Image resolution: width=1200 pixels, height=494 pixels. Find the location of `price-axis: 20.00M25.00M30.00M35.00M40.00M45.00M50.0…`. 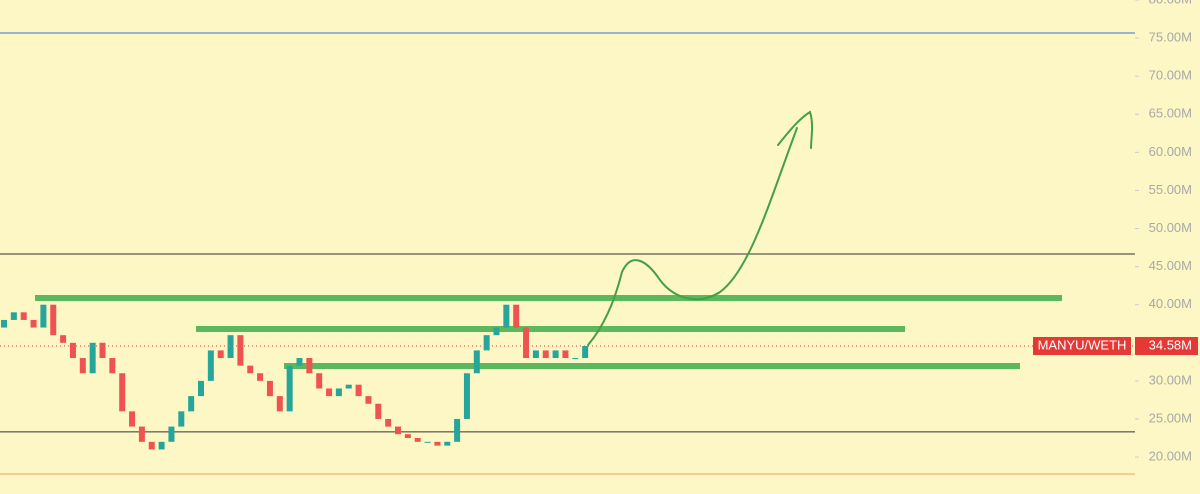

price-axis: 20.00M25.00M30.00M35.00M40.00M45.00M50.0… is located at coordinates (1115, 231).